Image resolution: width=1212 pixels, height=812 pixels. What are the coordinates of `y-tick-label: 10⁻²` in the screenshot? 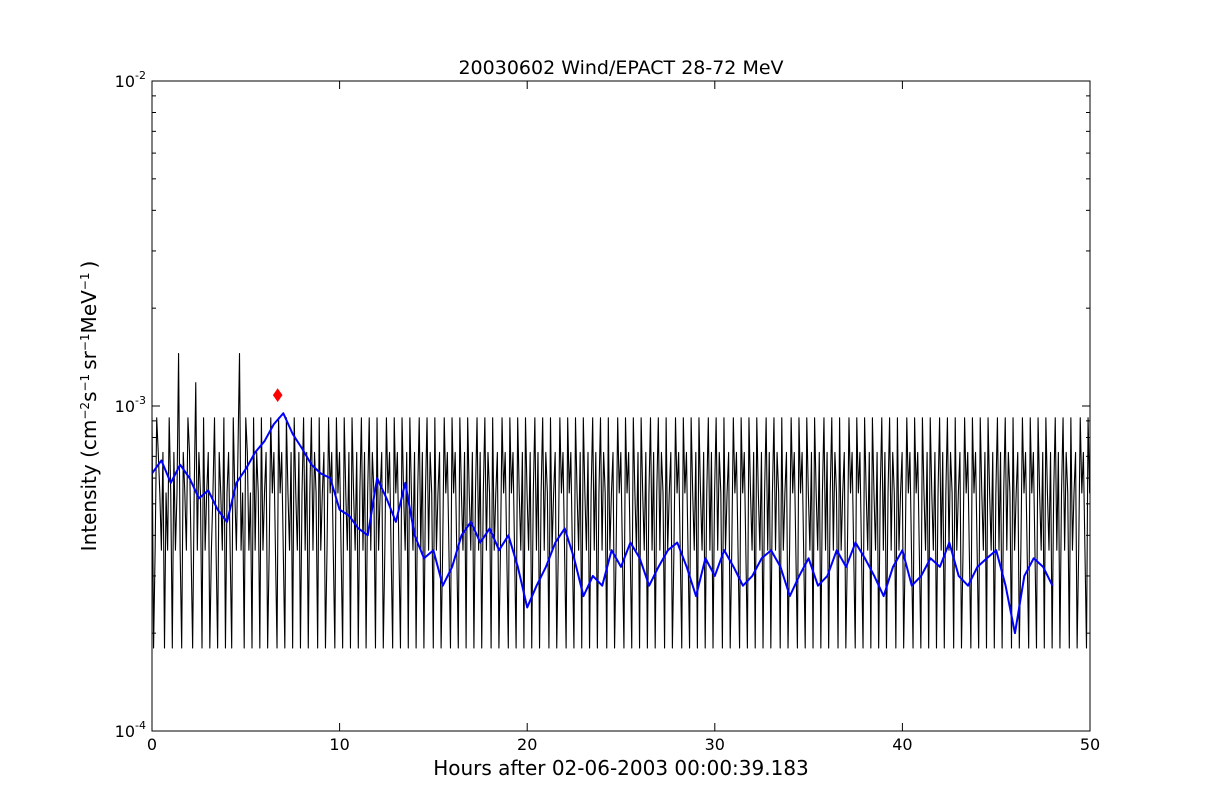 It's located at (130, 80).